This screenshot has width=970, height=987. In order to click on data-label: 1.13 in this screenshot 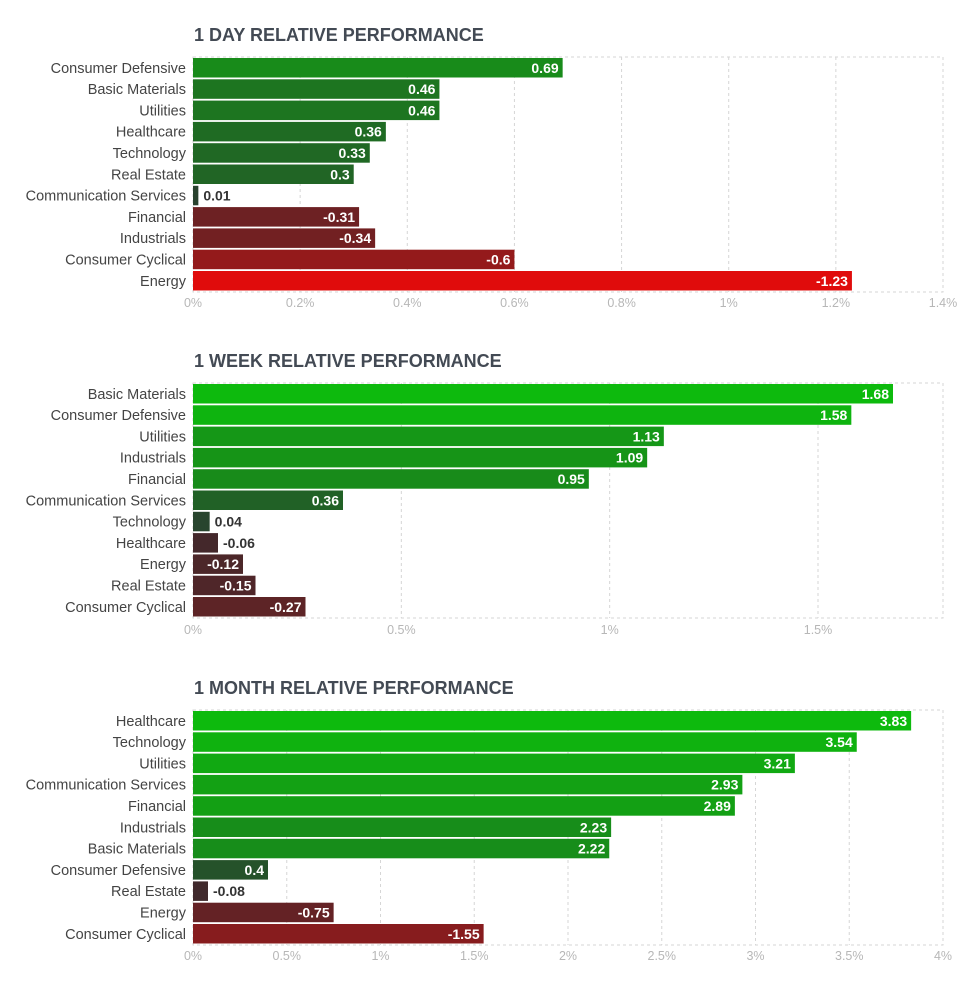, I will do `click(646, 436)`.